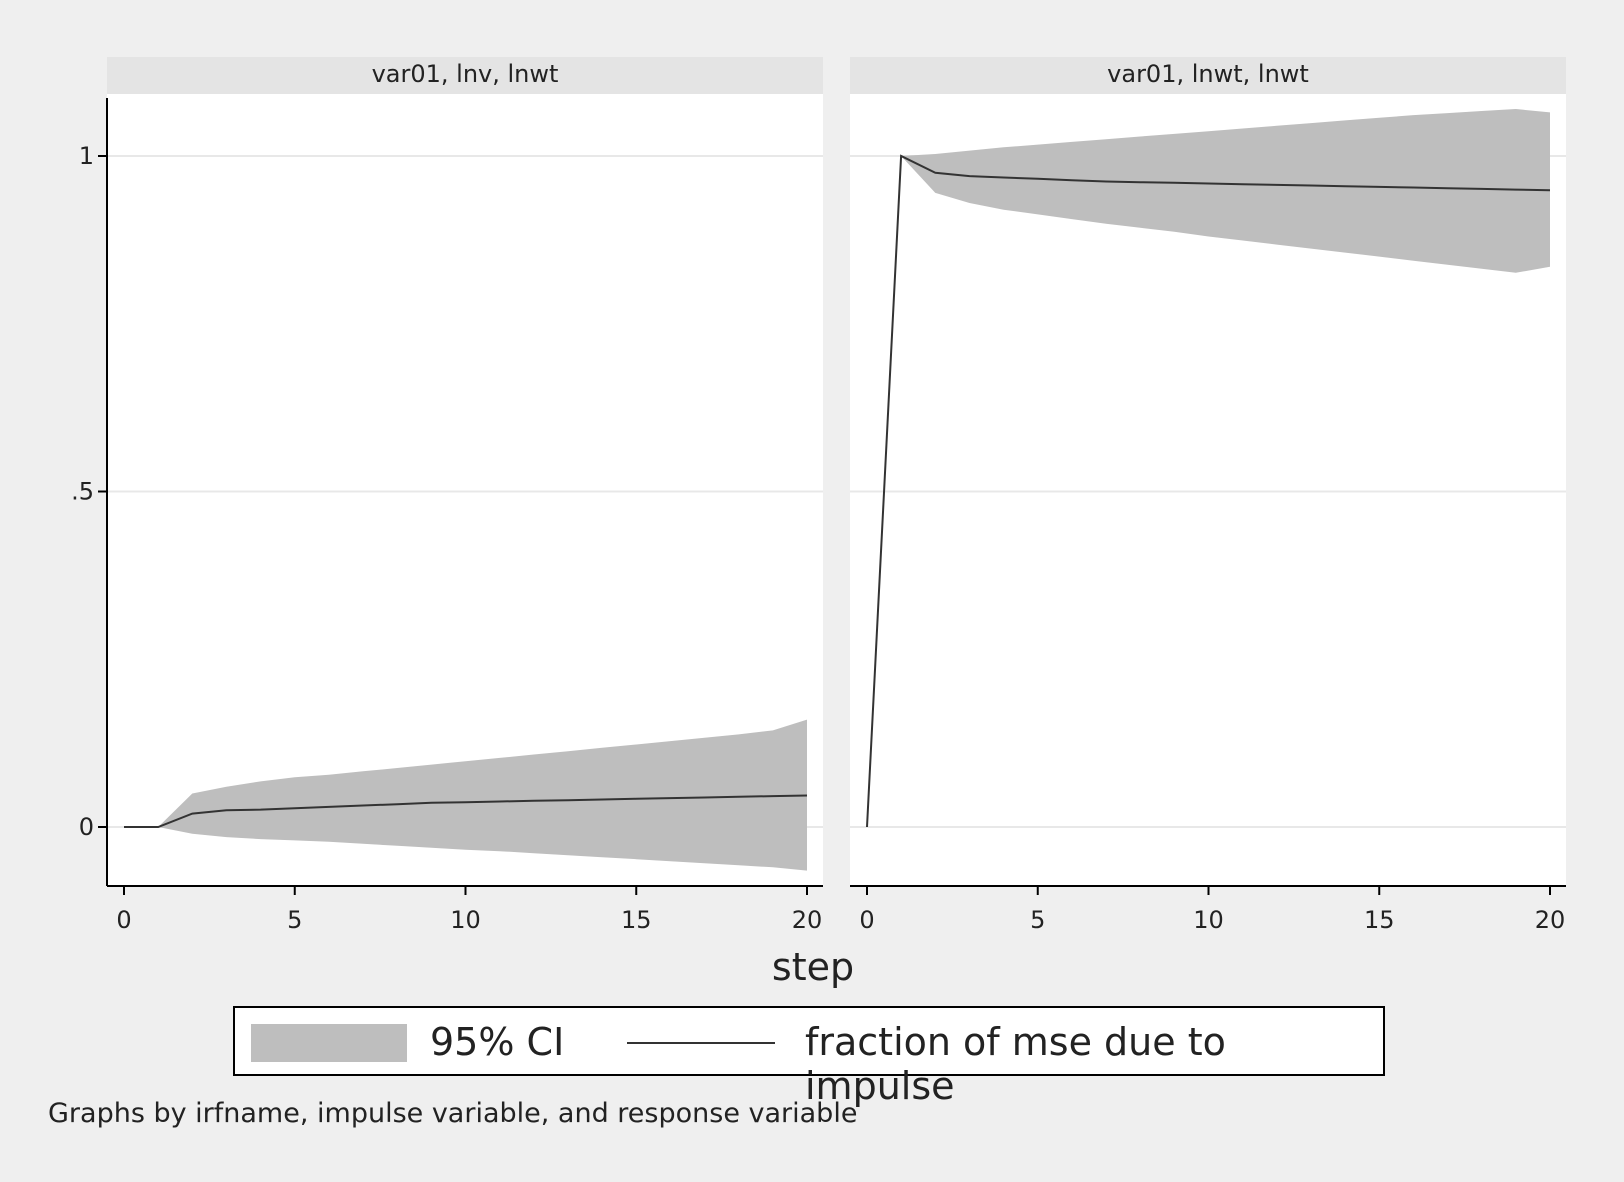 The width and height of the screenshot is (1624, 1182). Describe the element at coordinates (329, 1043) in the screenshot. I see `legend-ci-swatch` at that location.